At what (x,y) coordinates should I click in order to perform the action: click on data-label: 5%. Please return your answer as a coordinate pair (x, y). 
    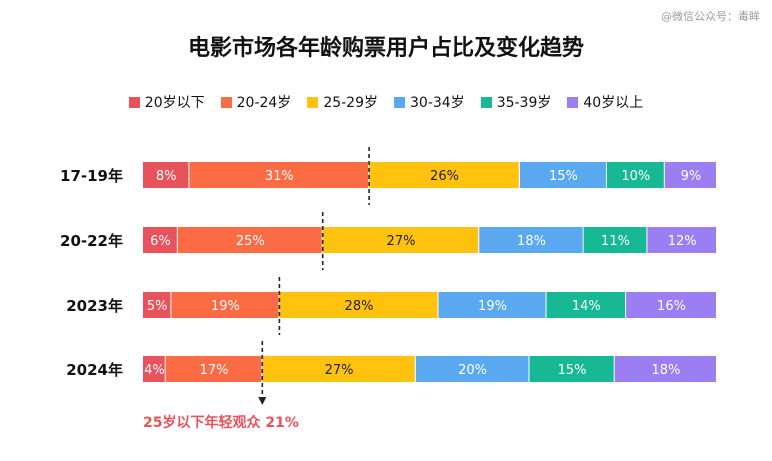
    Looking at the image, I should click on (157, 306).